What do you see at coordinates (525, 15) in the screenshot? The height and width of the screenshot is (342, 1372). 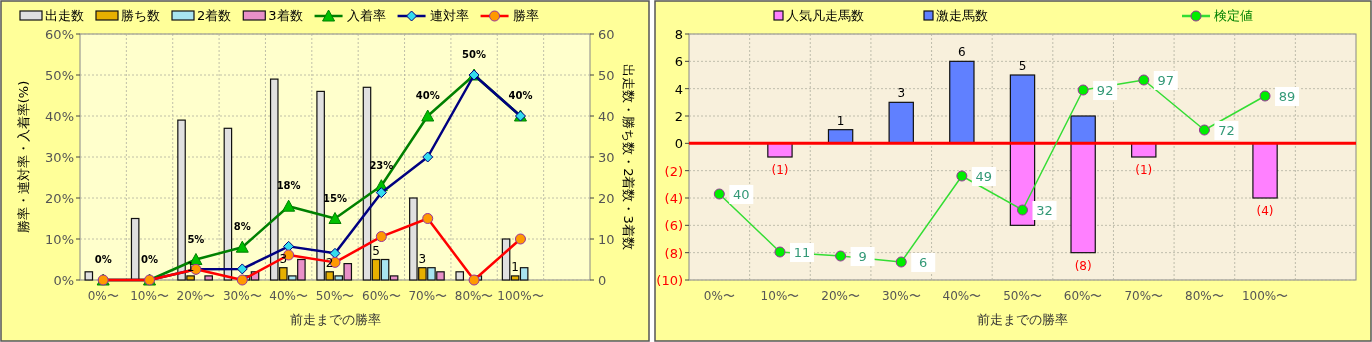 I see `legend-label: 勝率` at bounding box center [525, 15].